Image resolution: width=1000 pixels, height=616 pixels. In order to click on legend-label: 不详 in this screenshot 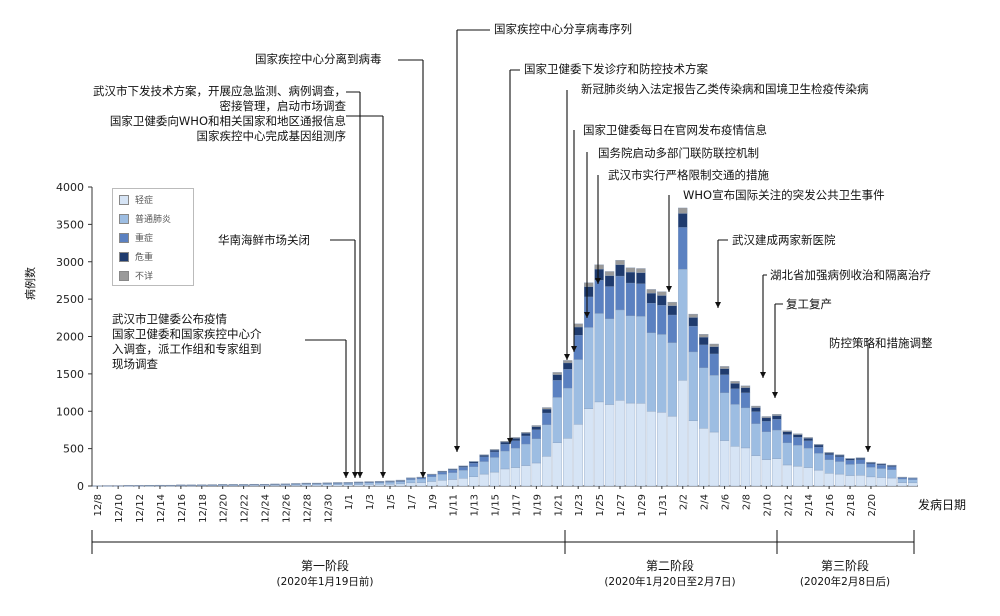, I will do `click(144, 277)`.